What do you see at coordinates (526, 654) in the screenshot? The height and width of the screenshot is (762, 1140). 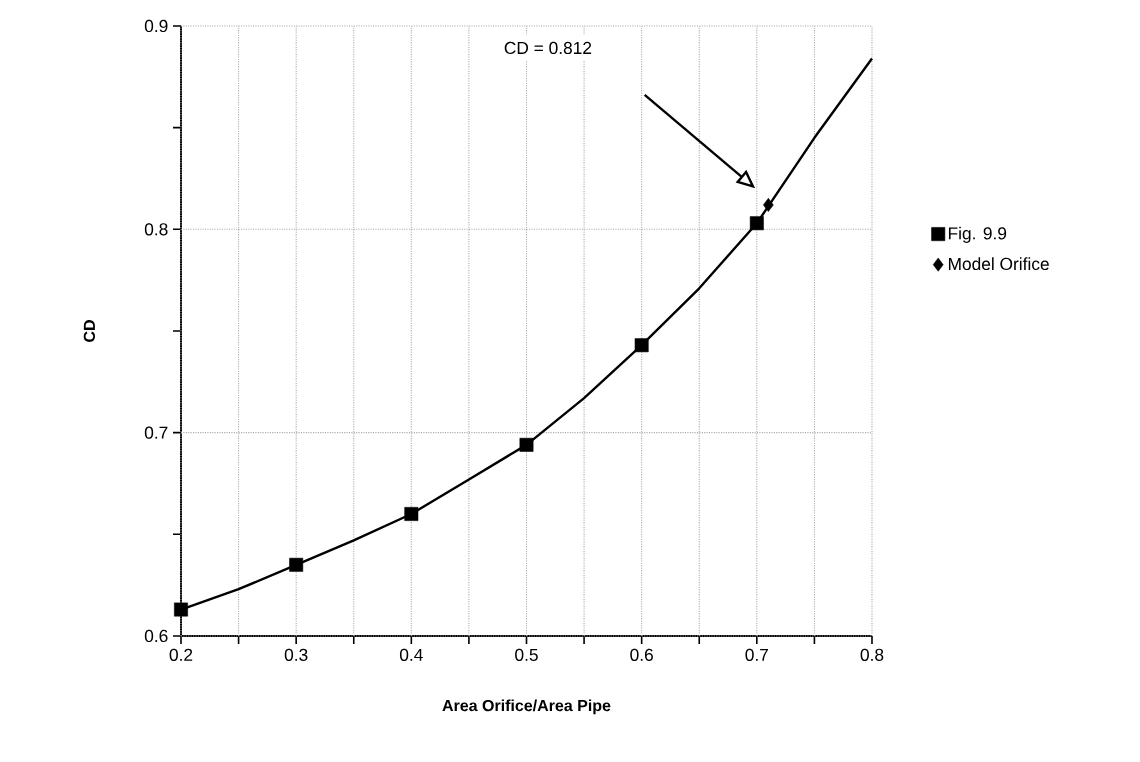 I see `x-tick-label: 0.5` at bounding box center [526, 654].